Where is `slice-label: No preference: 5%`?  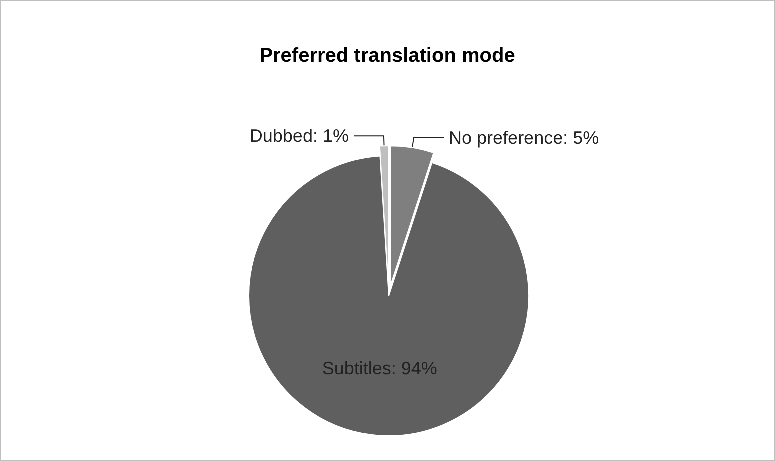
slice-label: No preference: 5% is located at coordinates (524, 138).